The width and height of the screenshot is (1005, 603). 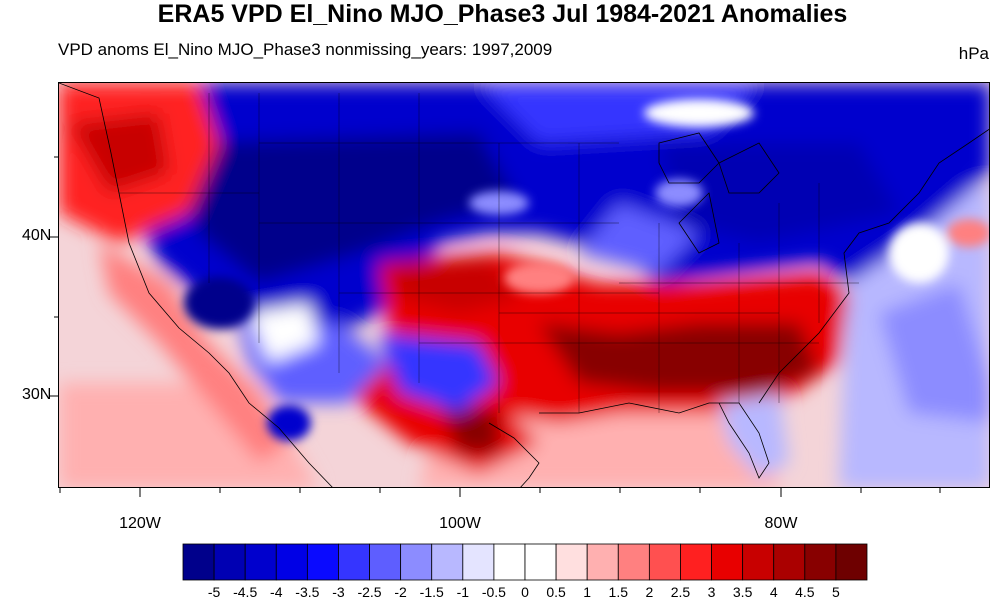 I want to click on lon-label-80w: 80W, so click(x=781, y=523).